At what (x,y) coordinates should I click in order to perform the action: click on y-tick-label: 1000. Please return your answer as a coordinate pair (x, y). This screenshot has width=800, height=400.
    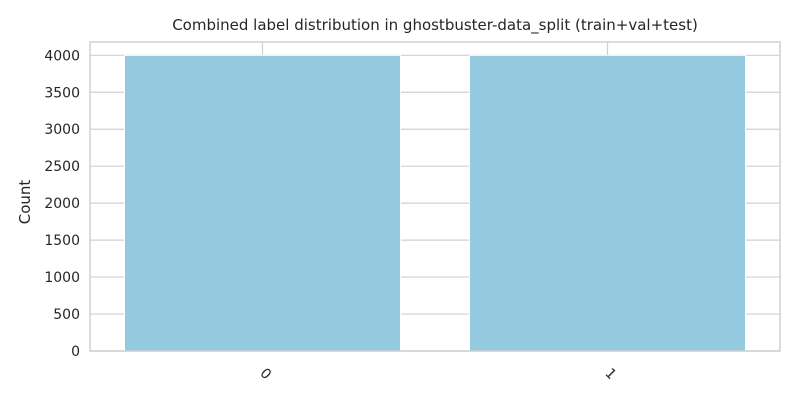
    Looking at the image, I should click on (62, 278).